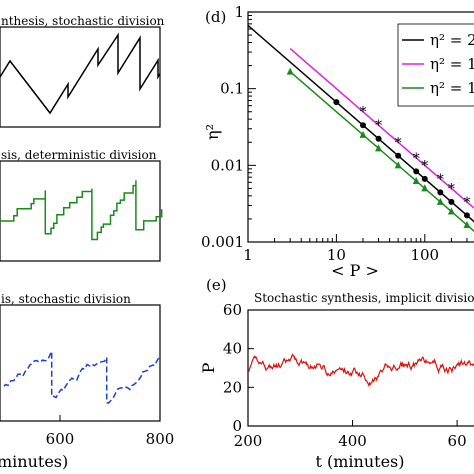  What do you see at coordinates (227, 165) in the screenshot?
I see `panel-d-ytick-label: 0.01` at bounding box center [227, 165].